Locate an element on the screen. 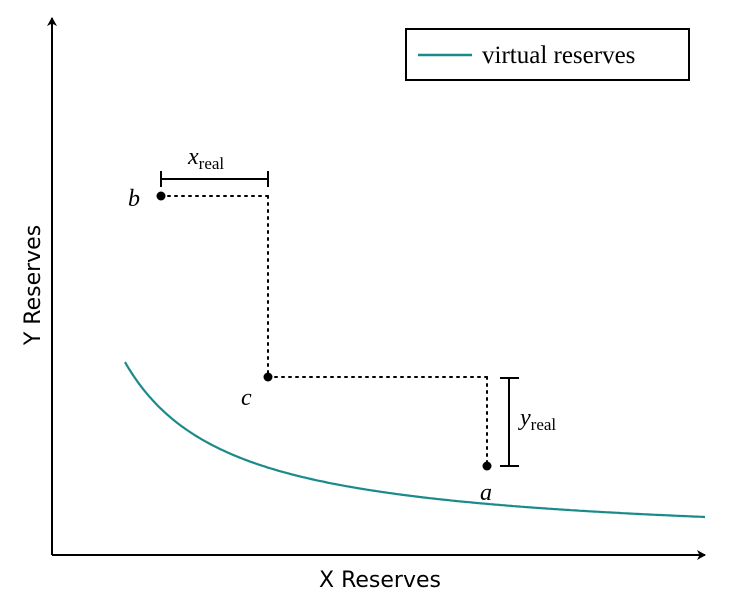 This screenshot has height=607, width=745. point-a is located at coordinates (487, 466).